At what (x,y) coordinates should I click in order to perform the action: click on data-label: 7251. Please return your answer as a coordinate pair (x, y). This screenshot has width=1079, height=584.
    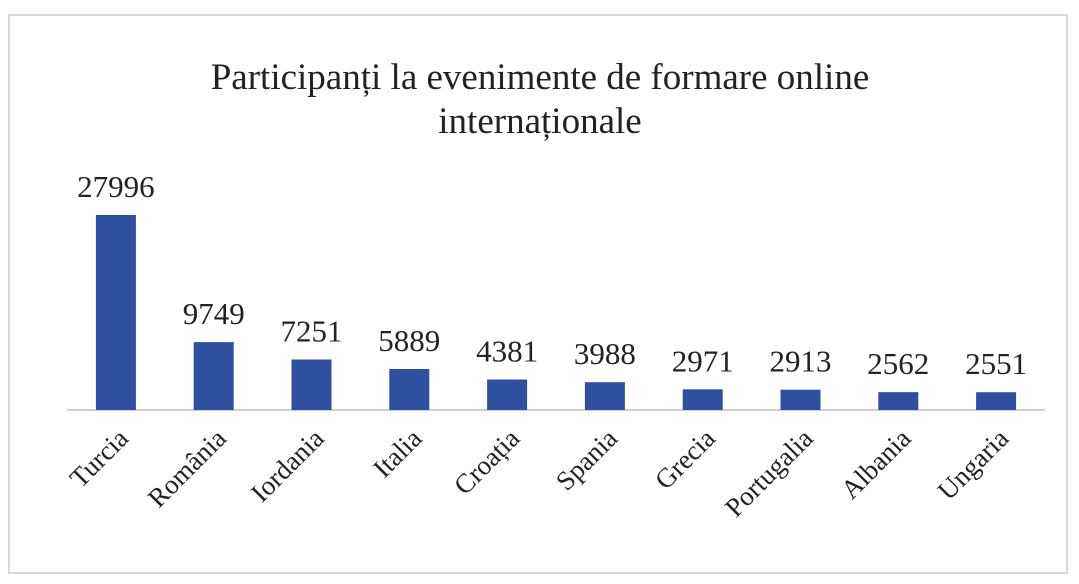
    Looking at the image, I should click on (312, 330).